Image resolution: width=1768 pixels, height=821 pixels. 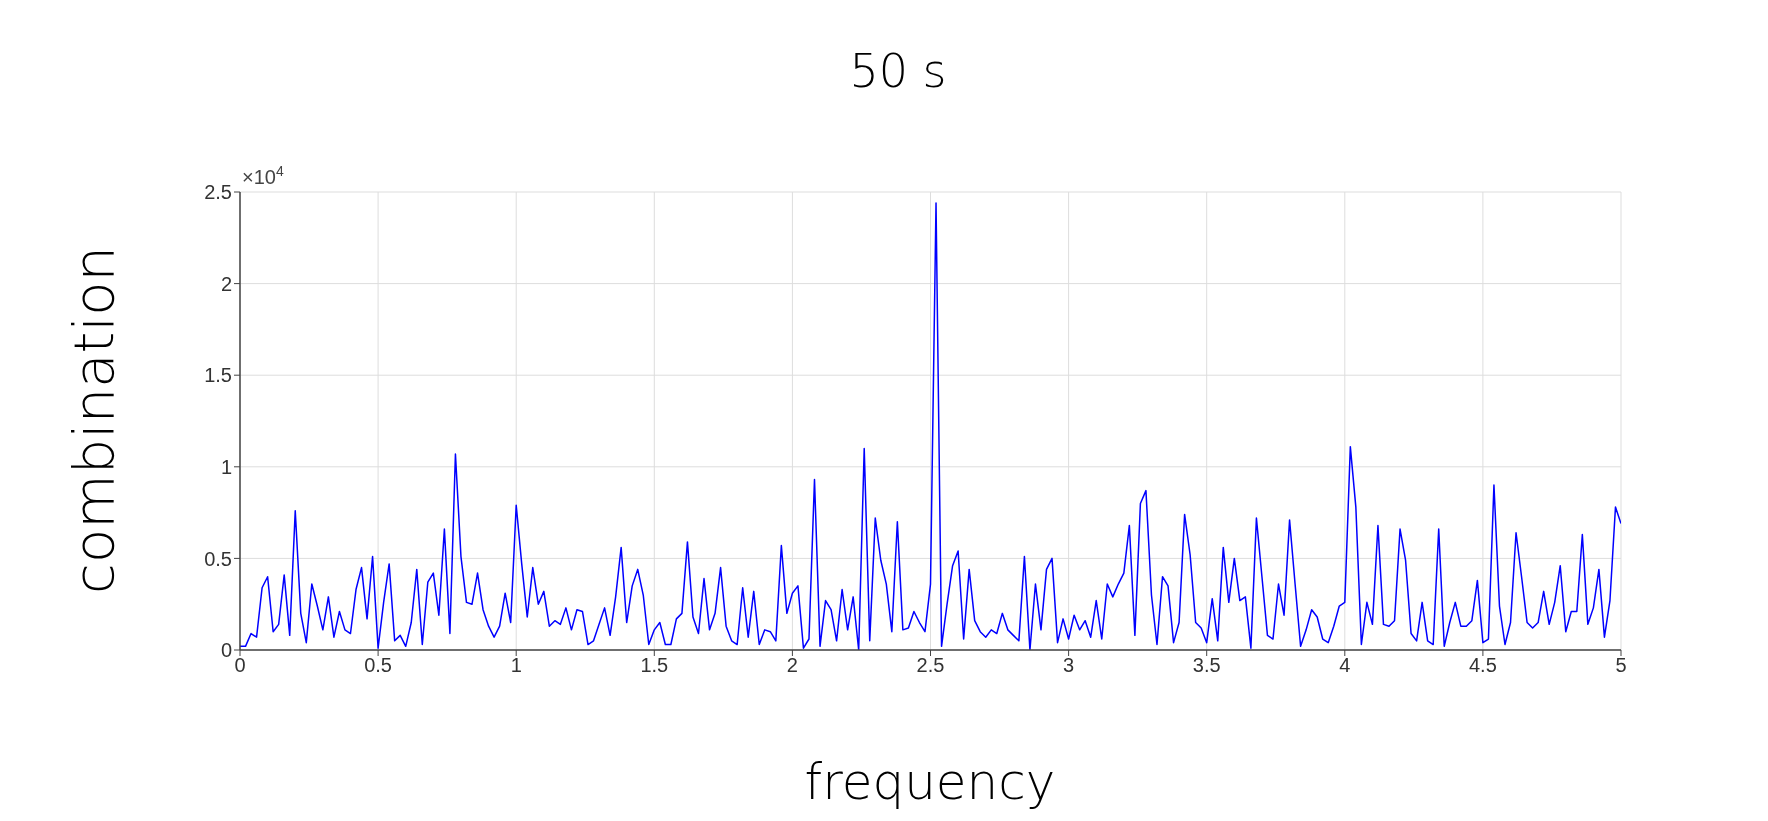 I want to click on x-axis-title: frequency, so click(x=930, y=782).